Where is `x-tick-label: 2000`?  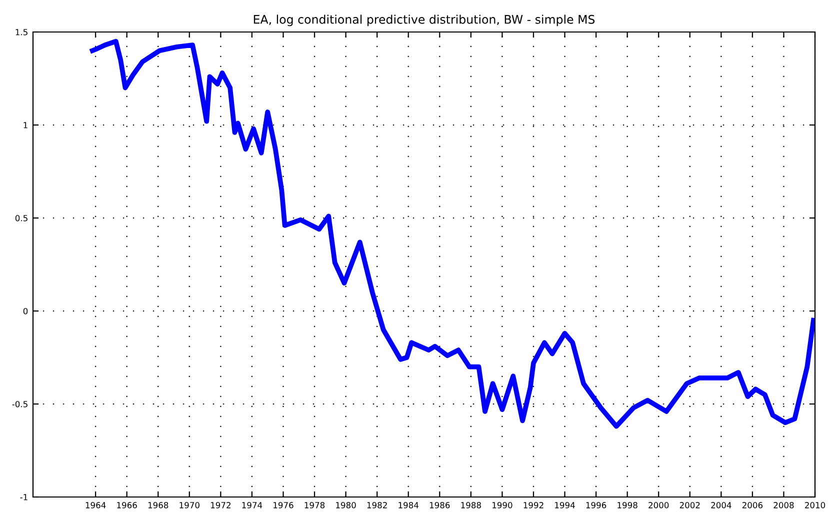 x-tick-label: 2000 is located at coordinates (658, 505).